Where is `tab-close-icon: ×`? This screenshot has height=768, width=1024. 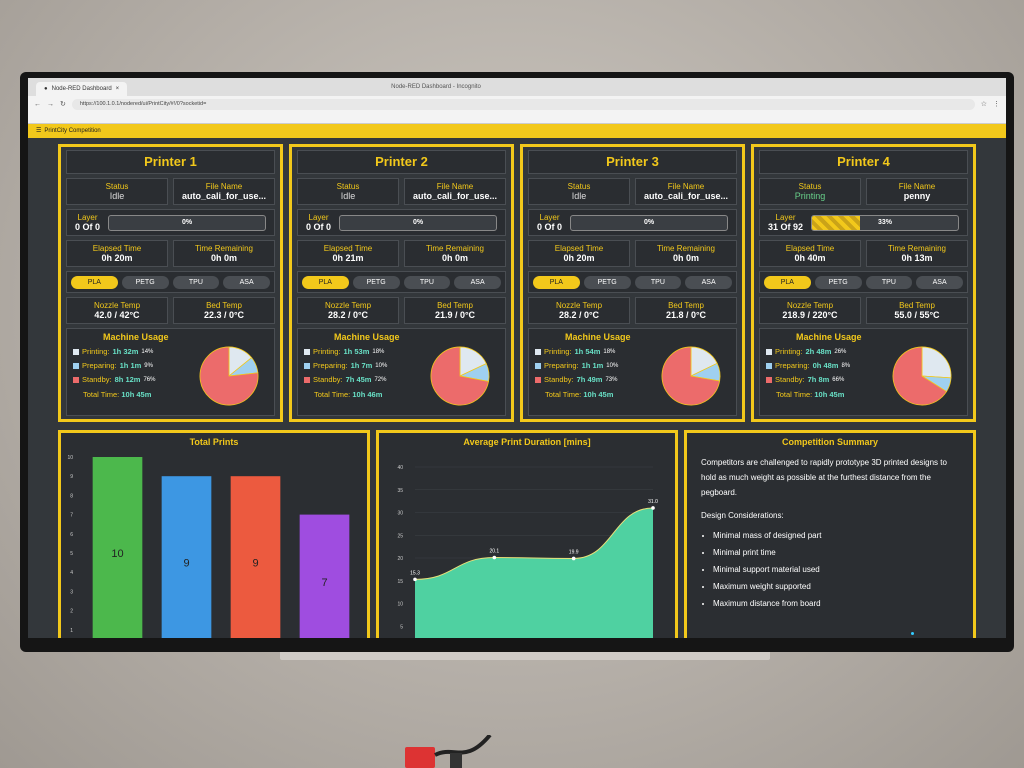
tab-close-icon: × is located at coordinates (117, 89).